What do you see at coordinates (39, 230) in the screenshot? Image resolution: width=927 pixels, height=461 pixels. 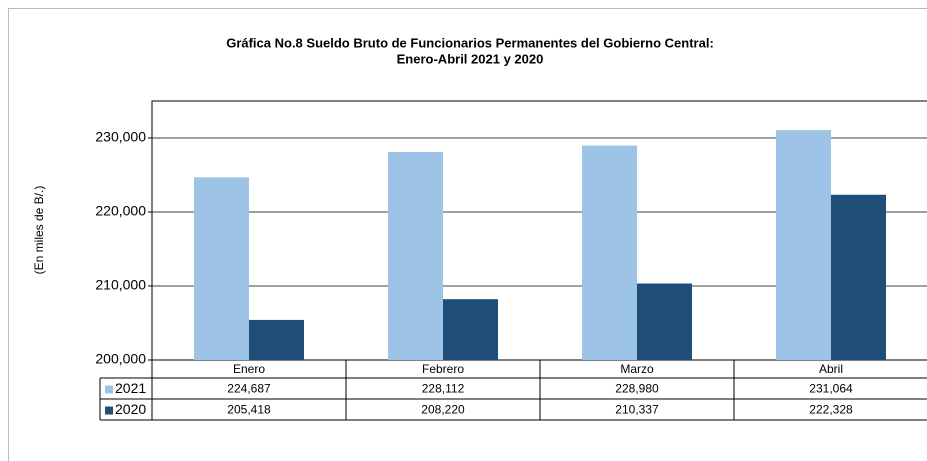 I see `y-axis-label: (En miles de B/.)` at bounding box center [39, 230].